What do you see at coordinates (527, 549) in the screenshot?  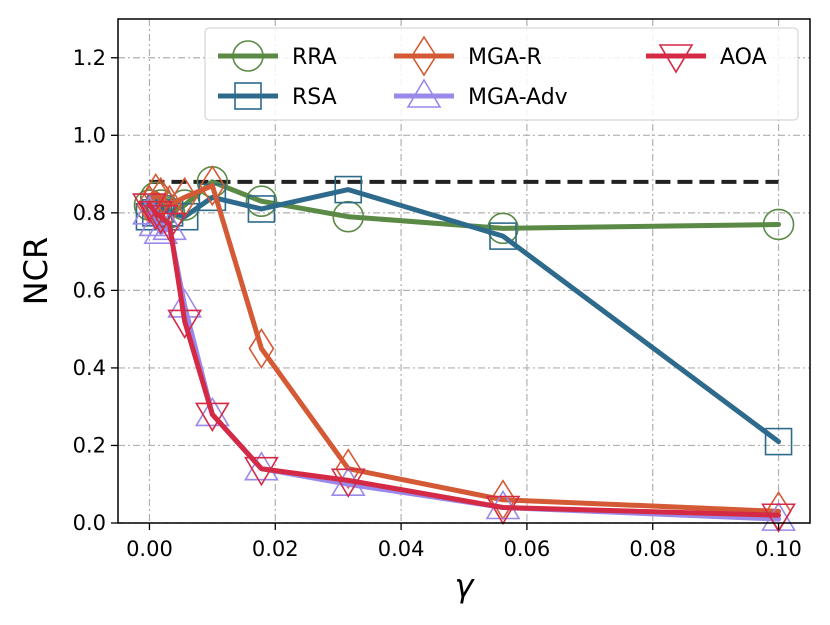 I see `x-tick-label: 0.06` at bounding box center [527, 549].